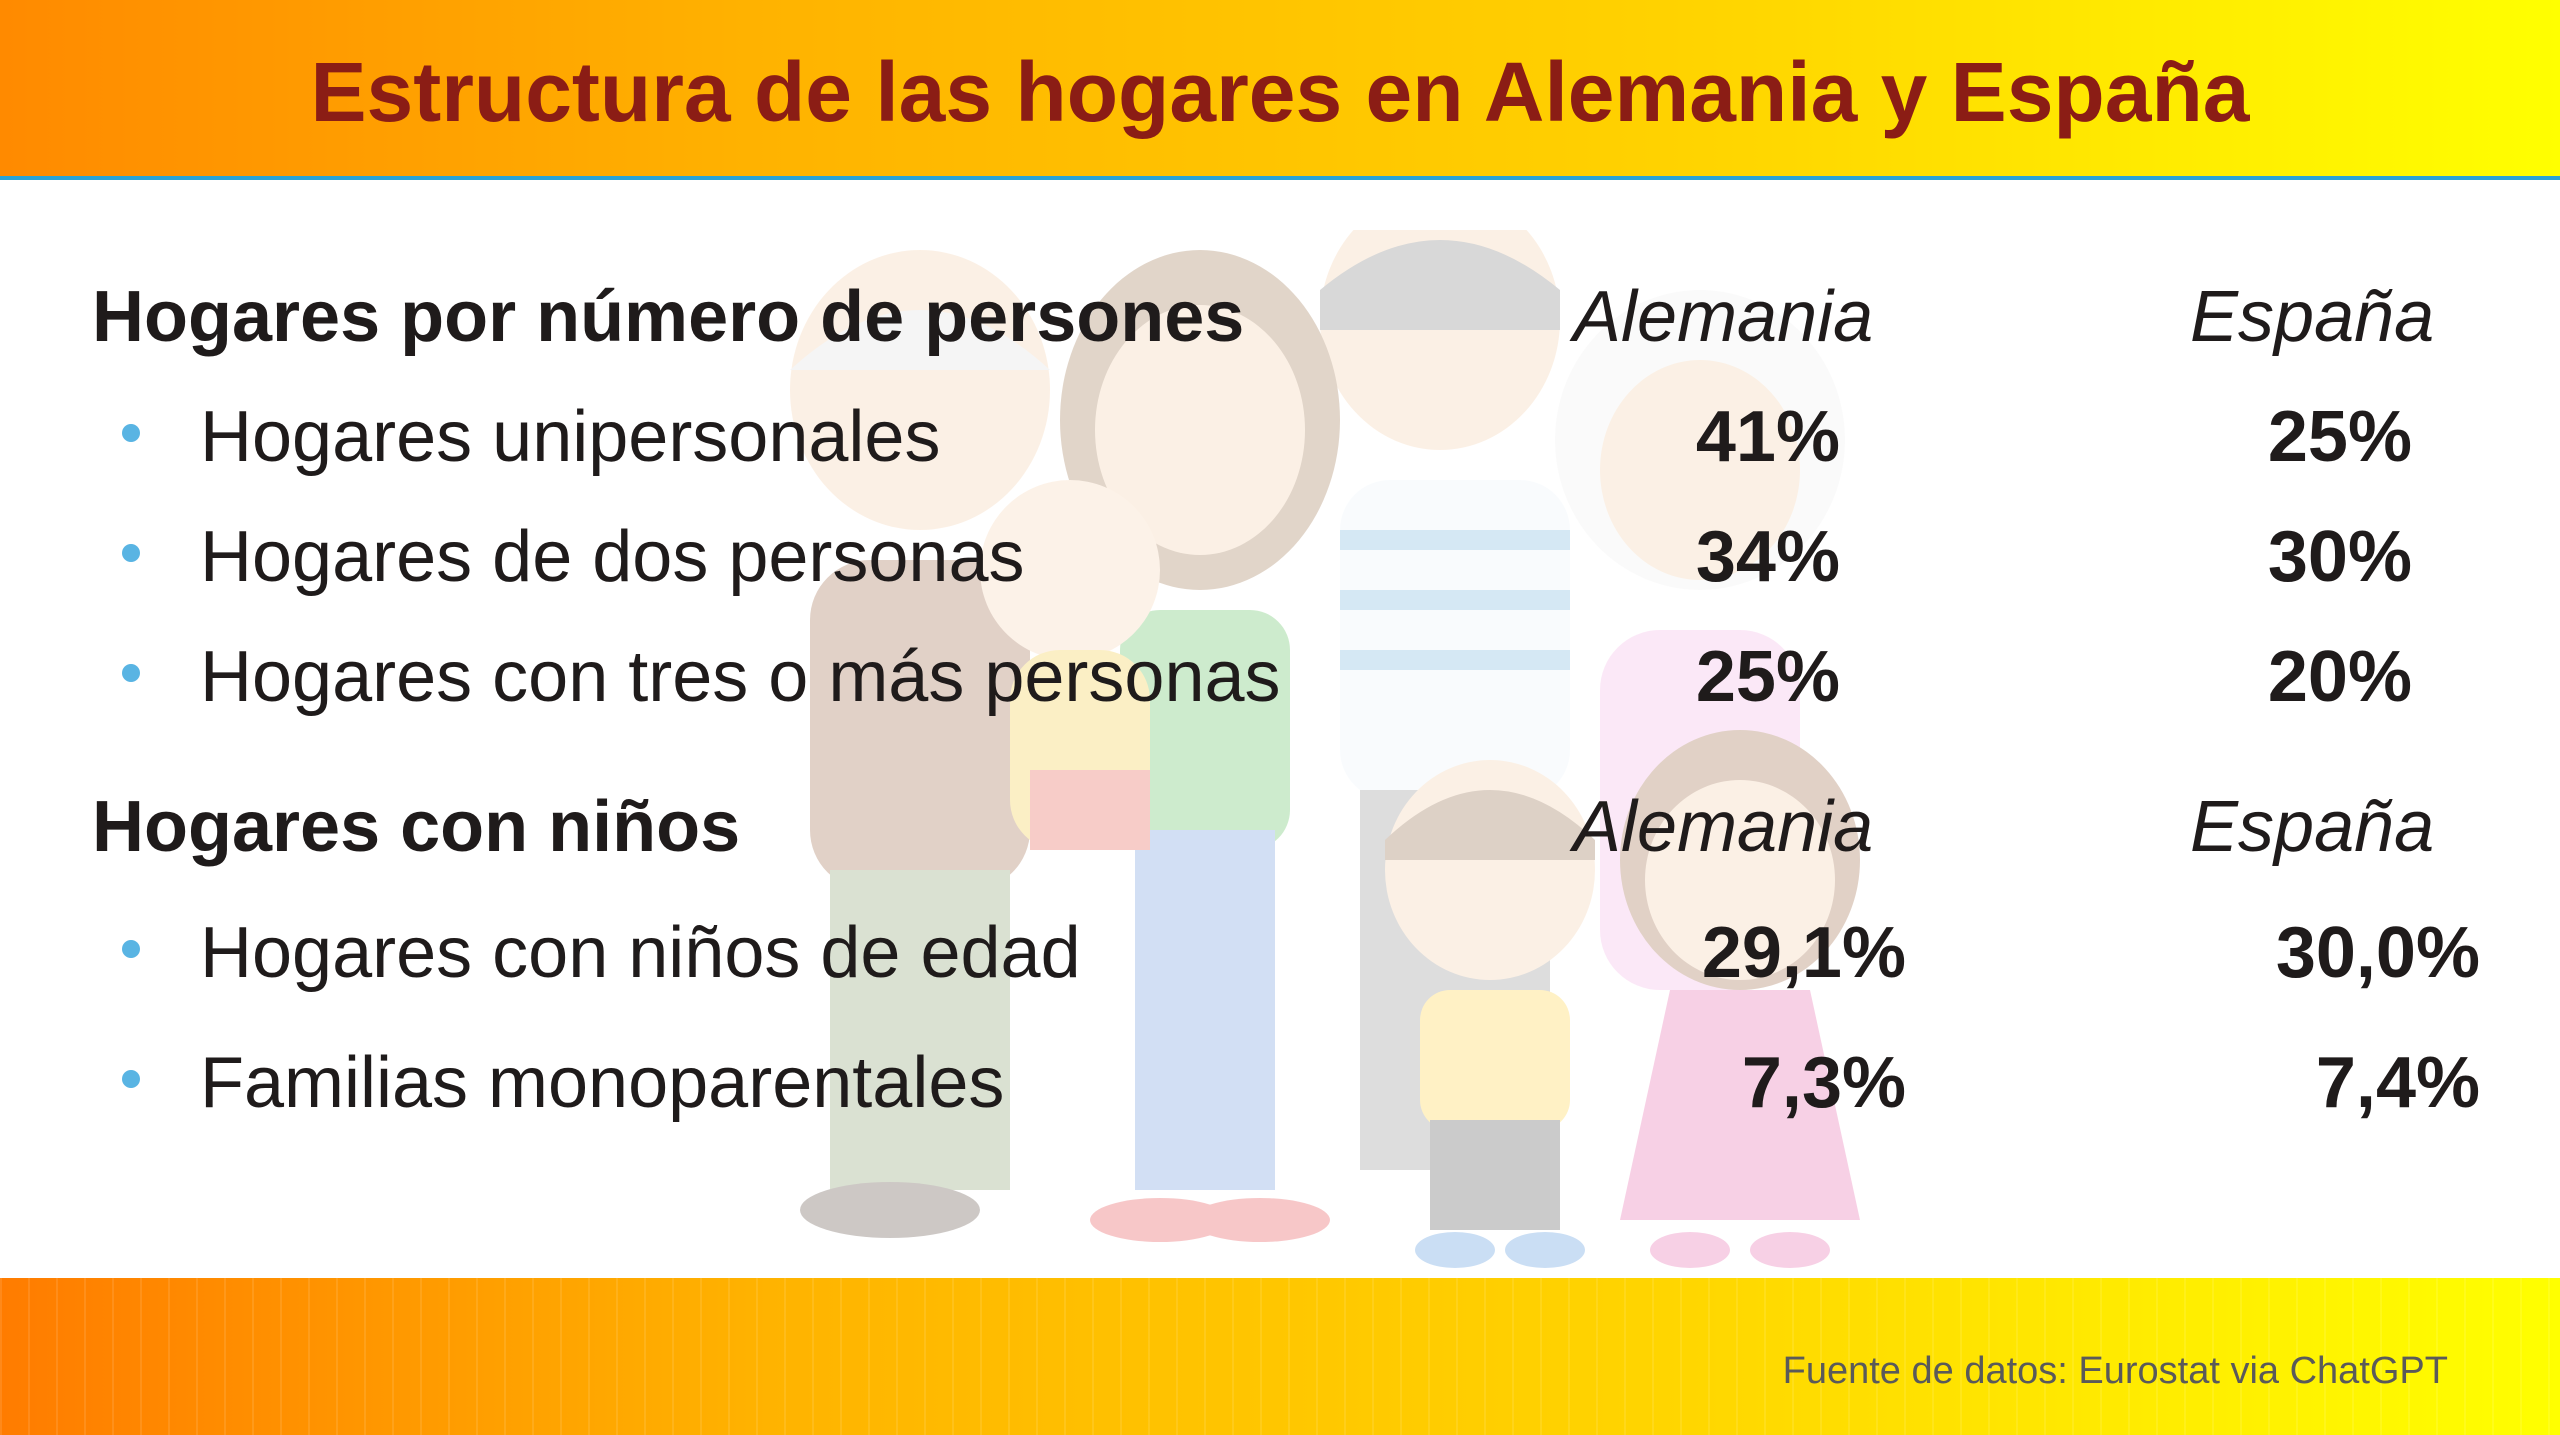  I want to click on value-germany-households-with-children: 29,1%, so click(1803, 953).